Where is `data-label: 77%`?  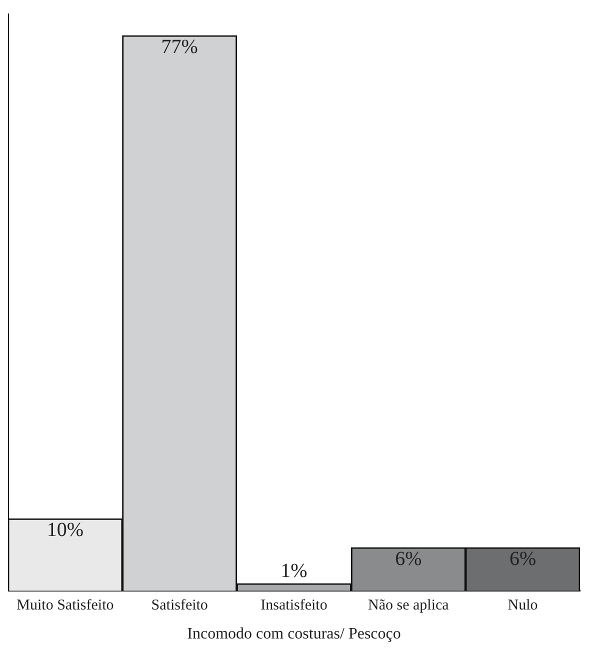 data-label: 77% is located at coordinates (179, 47).